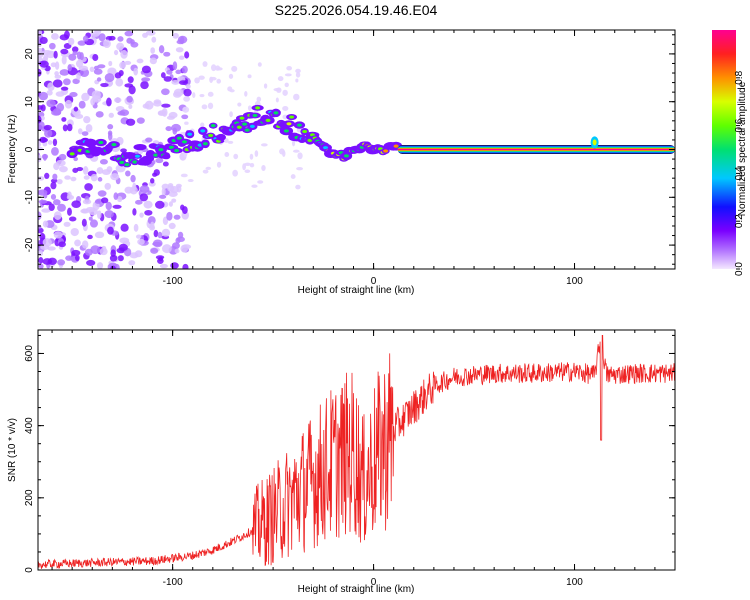 The image size is (750, 600). I want to click on spectrogram-y-tick-label: 10, so click(29, 102).